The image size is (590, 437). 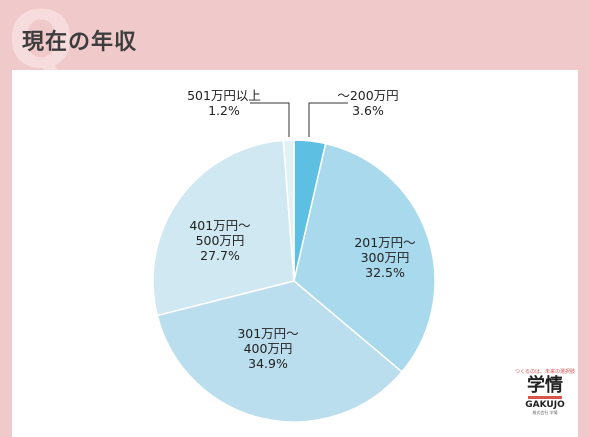 I want to click on slice-percent: 1.2%, so click(x=224, y=110).